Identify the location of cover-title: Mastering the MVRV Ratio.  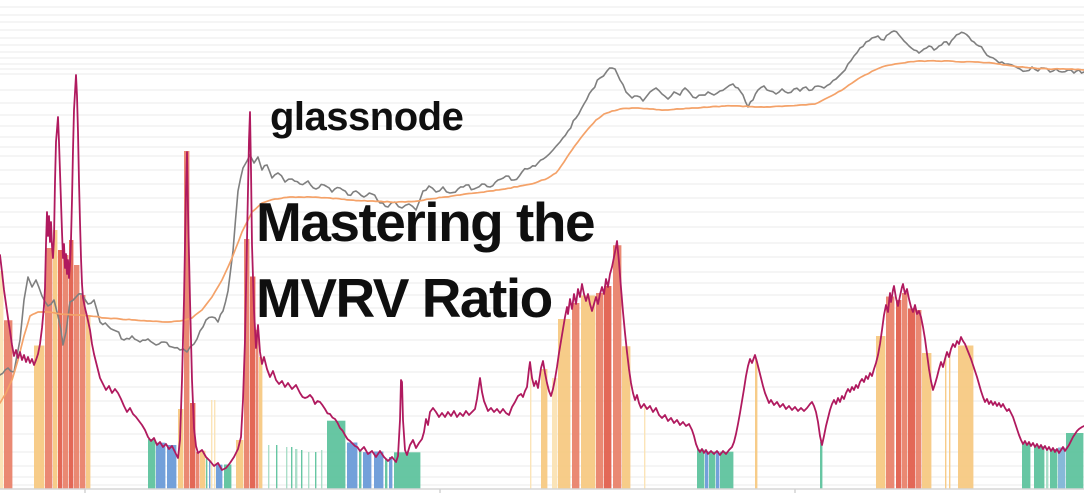
(426, 260).